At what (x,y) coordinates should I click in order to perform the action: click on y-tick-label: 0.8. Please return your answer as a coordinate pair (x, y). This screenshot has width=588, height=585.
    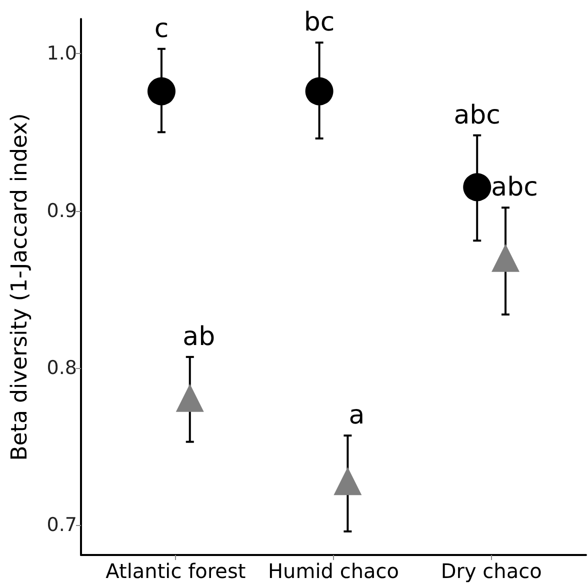
    Looking at the image, I should click on (61, 367).